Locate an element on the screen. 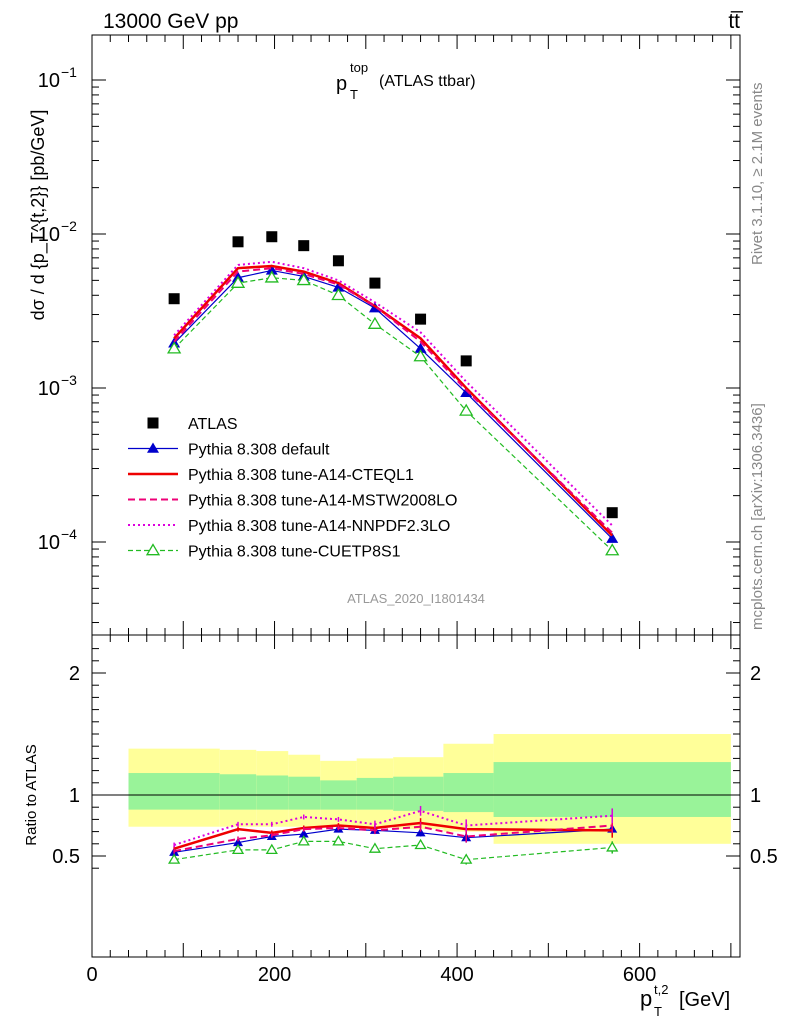 Image resolution: width=786 pixels, height=1024 pixels. legend-label-2: Pythia 8.308 tune-A14-CTEQL1 is located at coordinates (301, 475).